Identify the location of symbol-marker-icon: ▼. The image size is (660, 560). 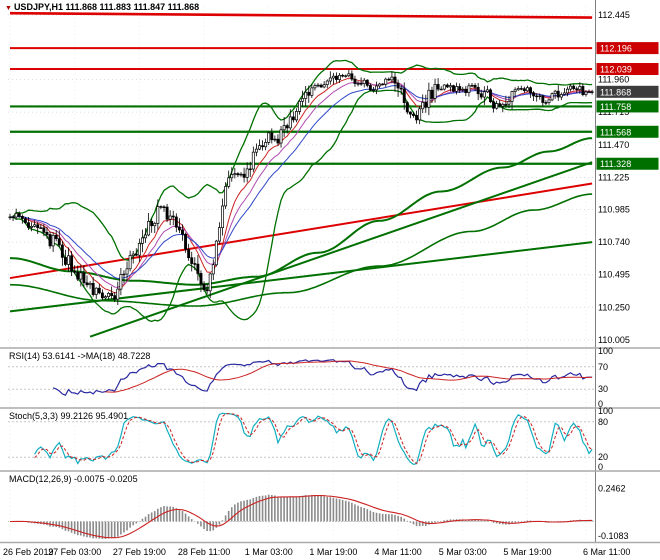
(8, 8).